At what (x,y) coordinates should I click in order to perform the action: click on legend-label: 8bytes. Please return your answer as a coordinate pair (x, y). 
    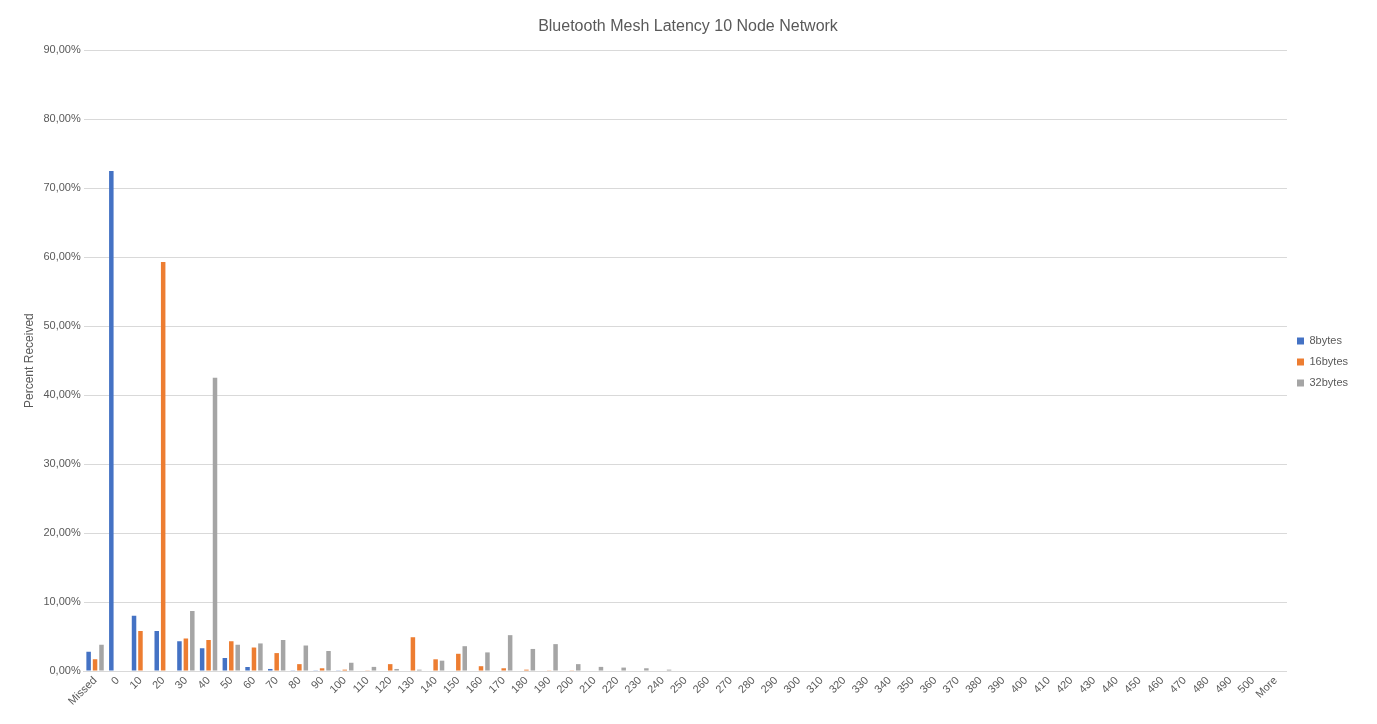
    Looking at the image, I should click on (1326, 340).